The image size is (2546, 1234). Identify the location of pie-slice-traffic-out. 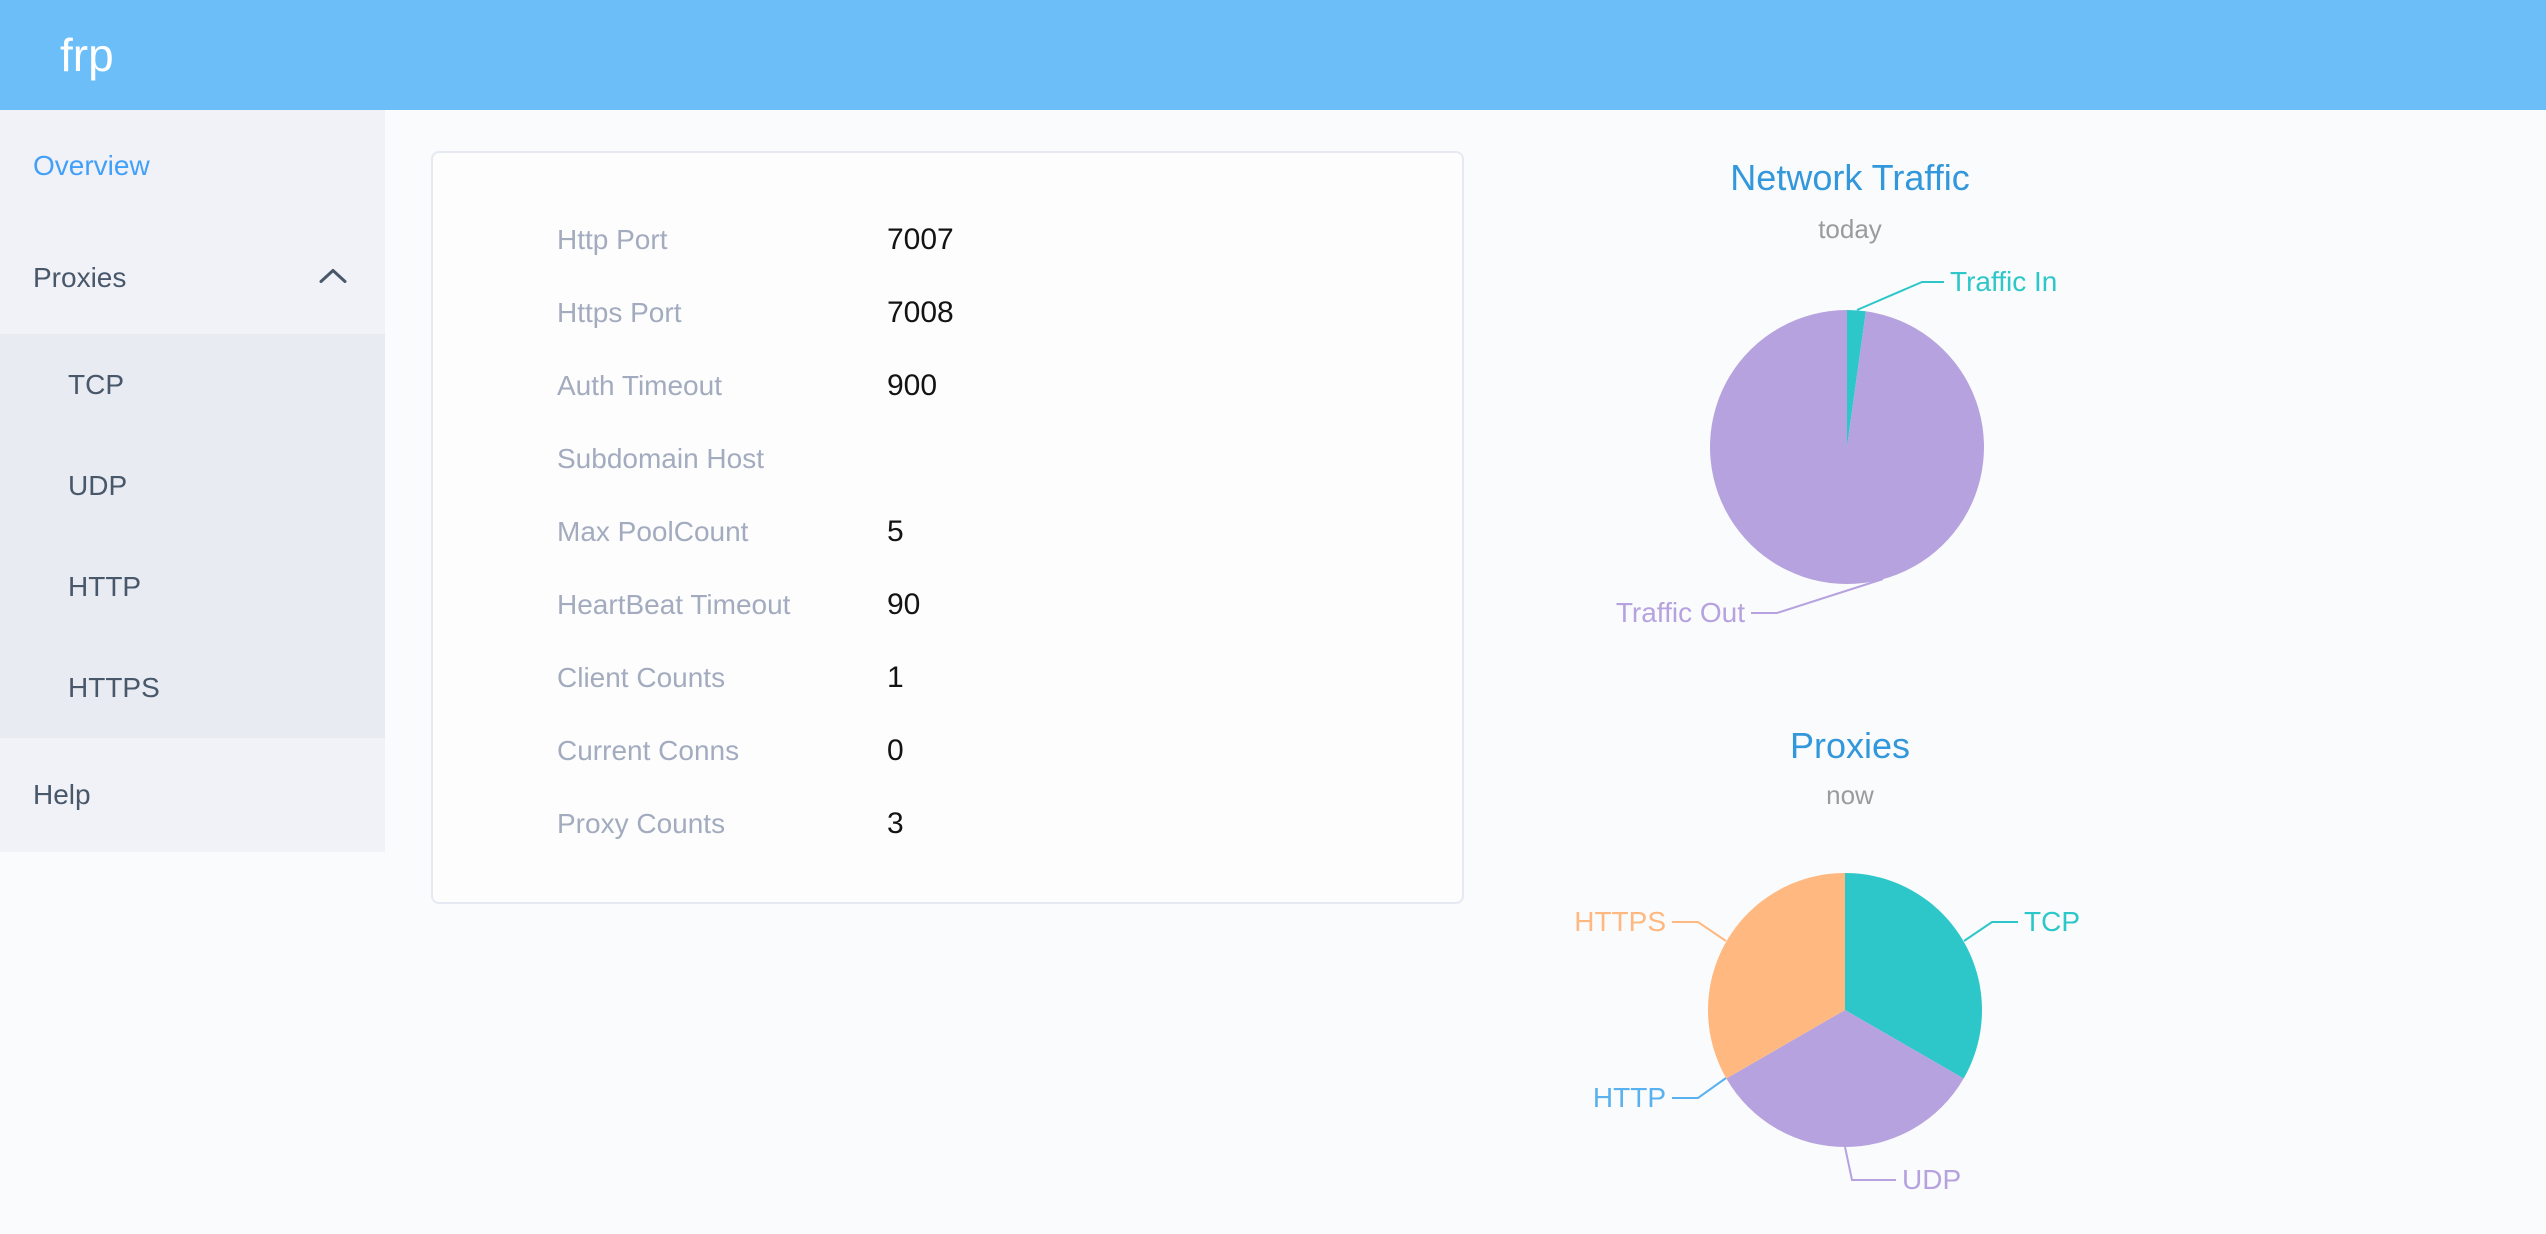
(1847, 447).